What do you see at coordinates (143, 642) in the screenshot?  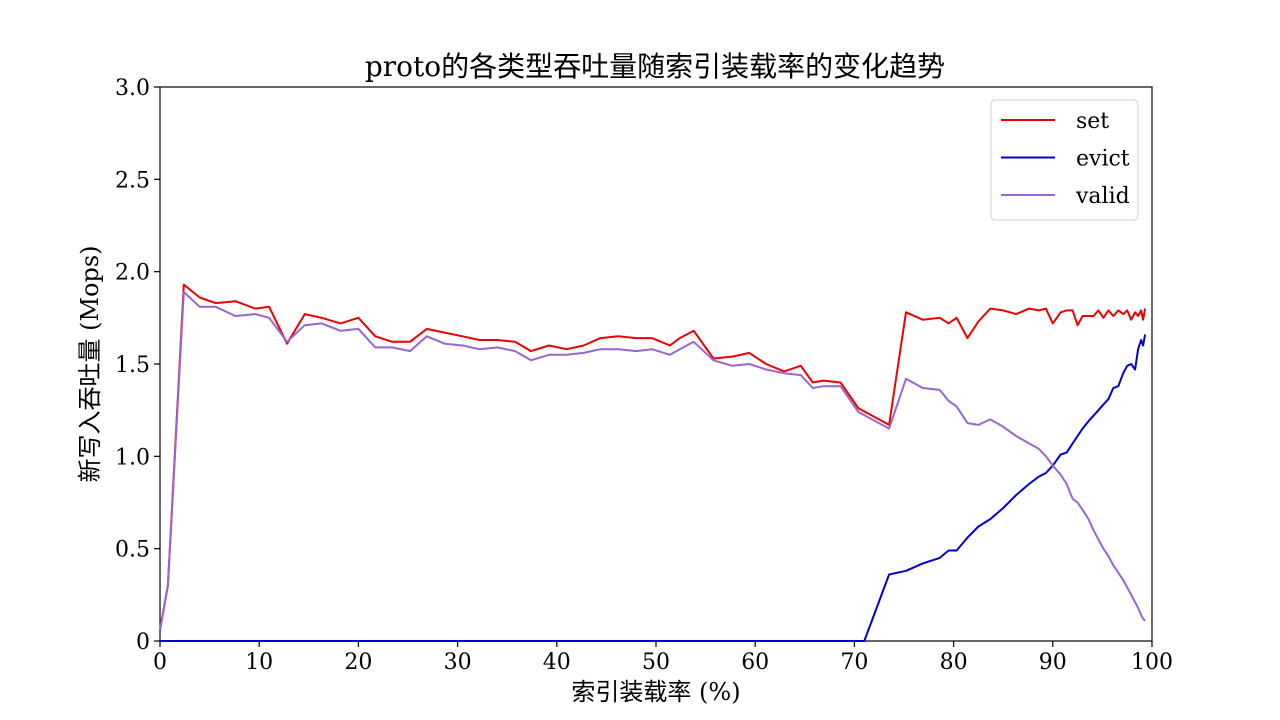 I see `y-tick-label: 0` at bounding box center [143, 642].